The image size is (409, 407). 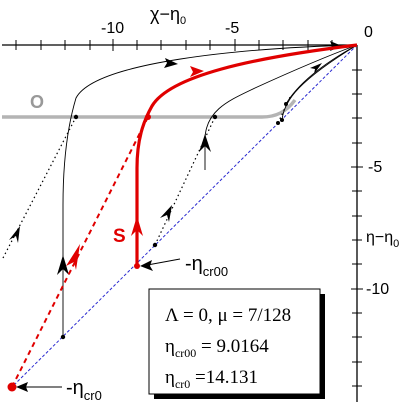 I want to click on red-dashed-arrow, so click(x=73, y=257).